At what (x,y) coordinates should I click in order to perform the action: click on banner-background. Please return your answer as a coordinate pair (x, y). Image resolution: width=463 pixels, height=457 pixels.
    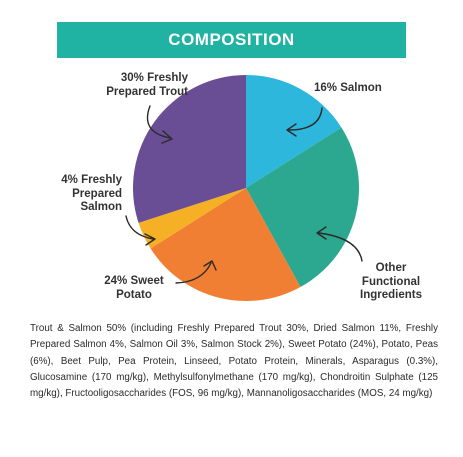
    Looking at the image, I should click on (231, 40).